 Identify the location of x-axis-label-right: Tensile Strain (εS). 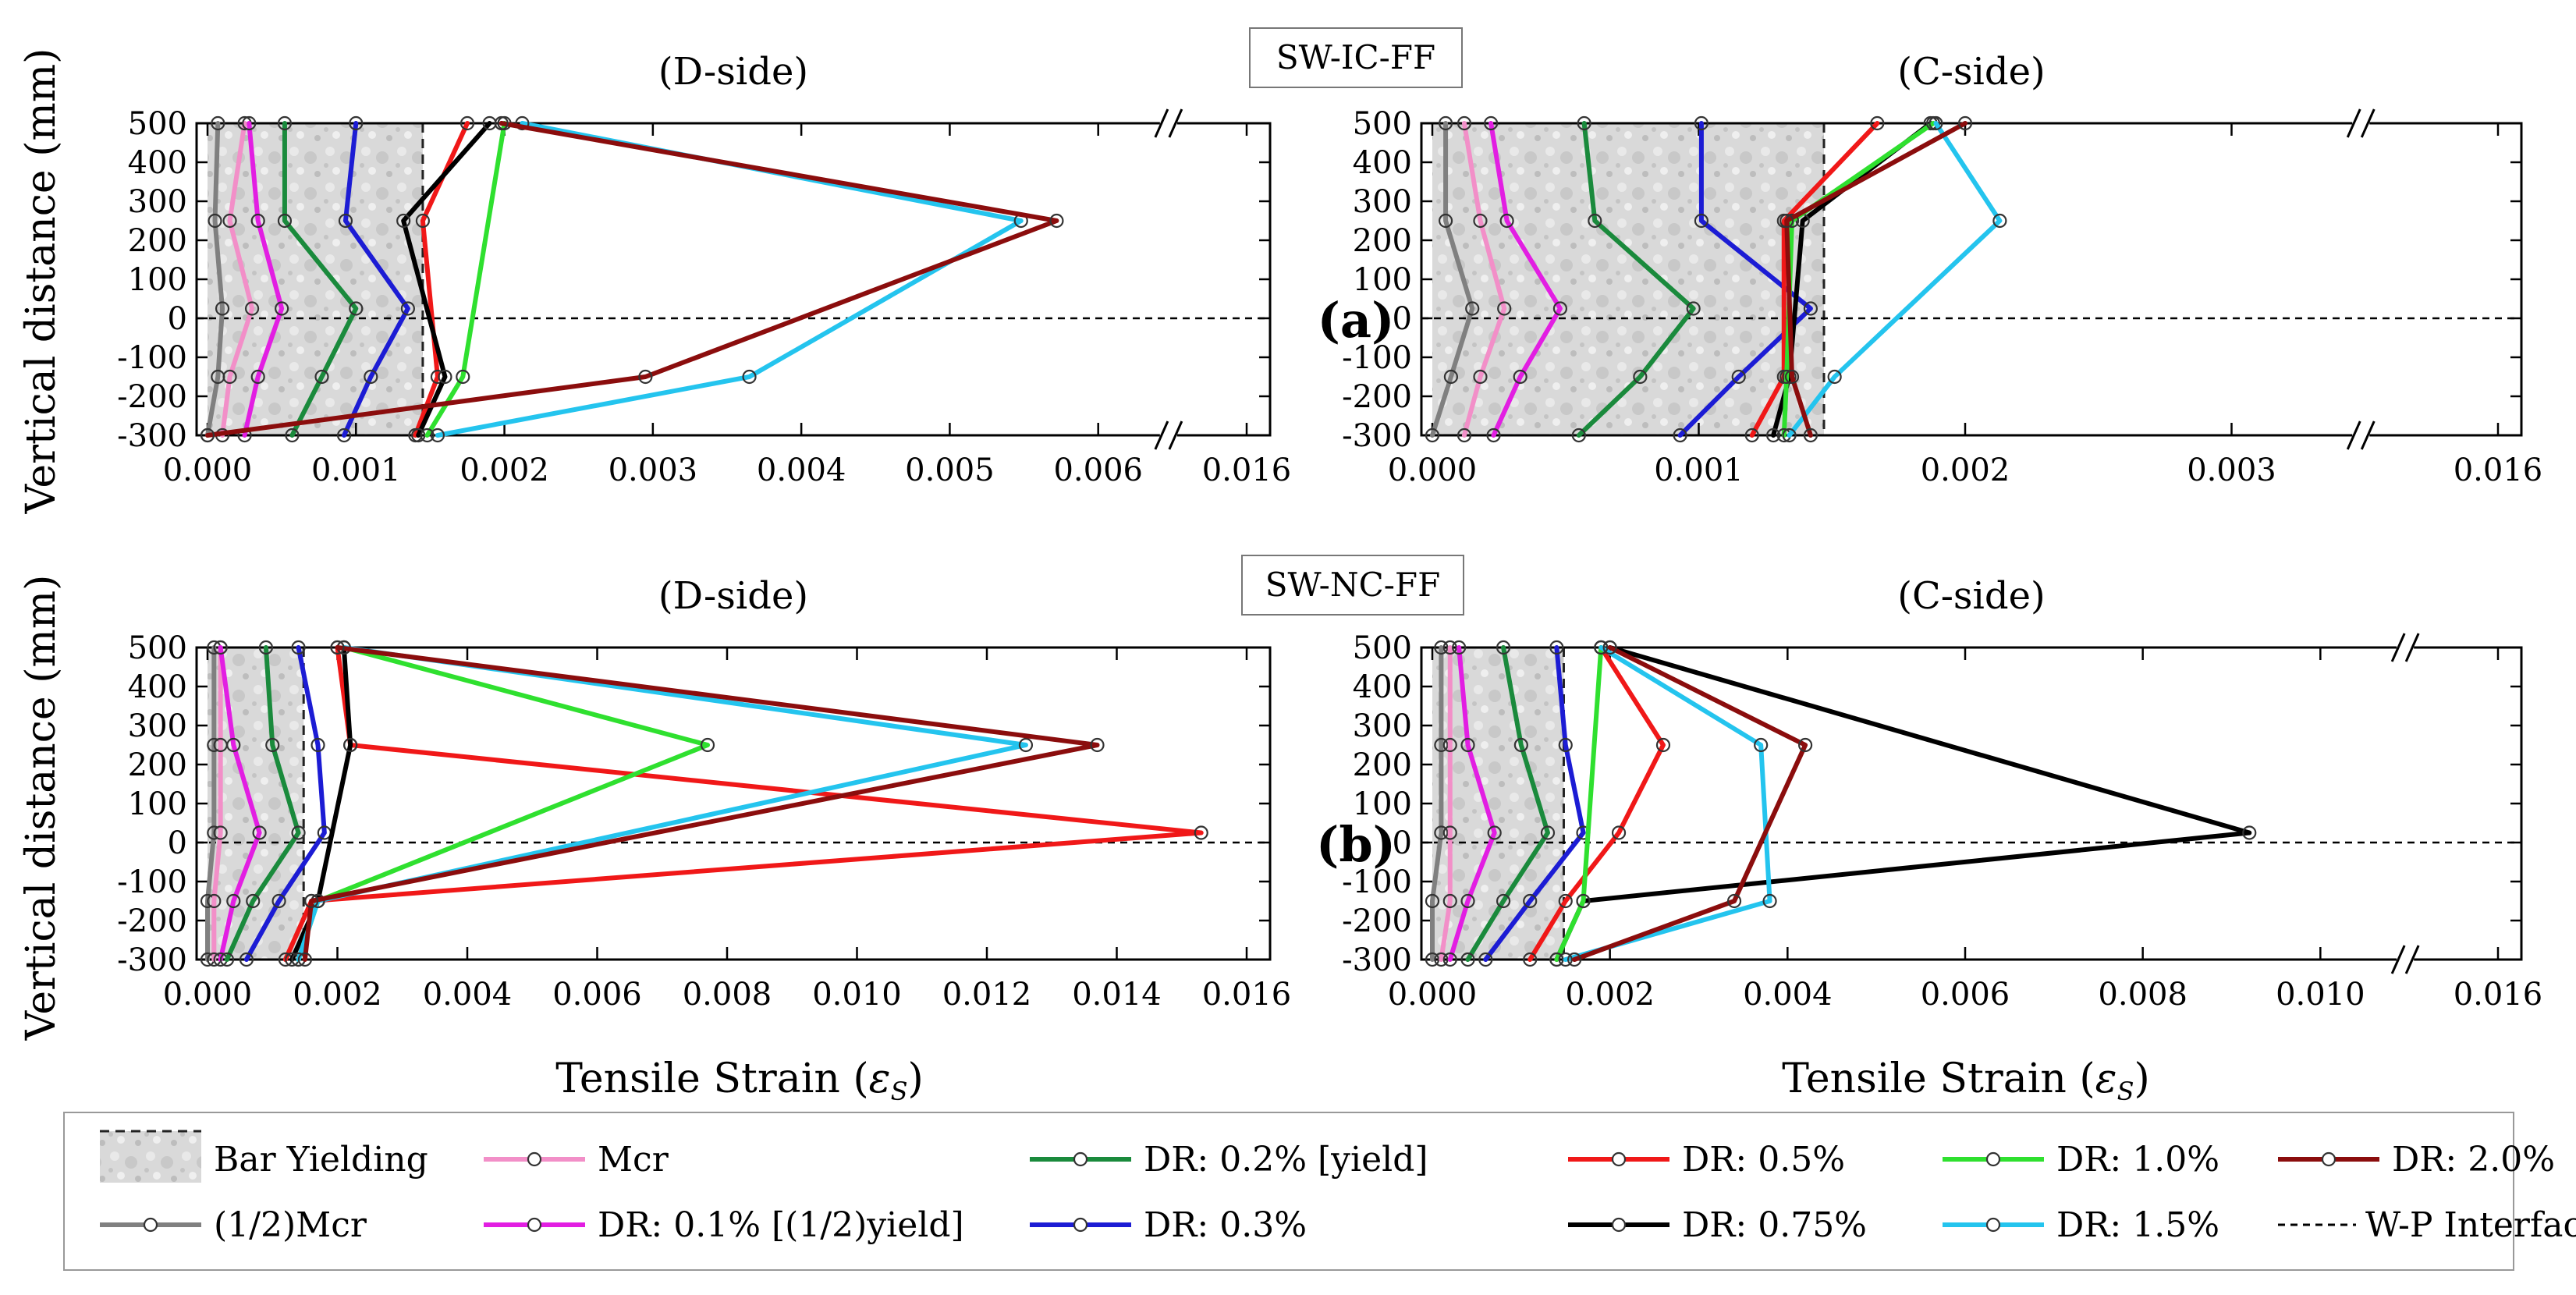
(1966, 1081).